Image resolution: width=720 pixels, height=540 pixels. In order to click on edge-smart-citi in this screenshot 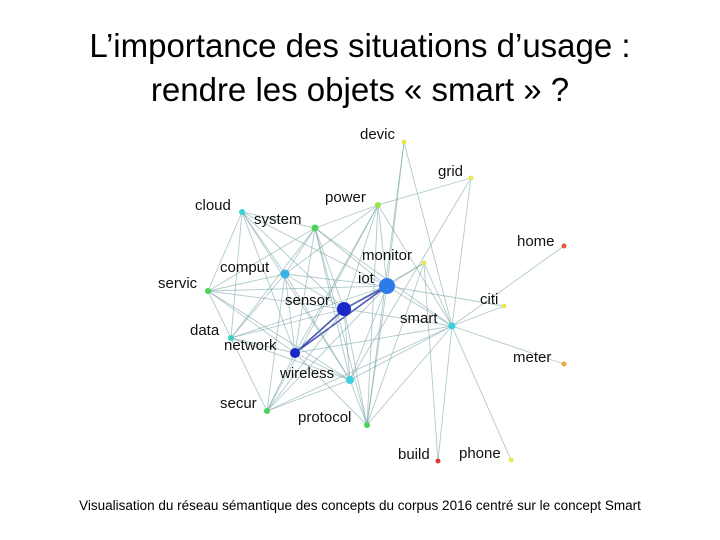, I will do `click(478, 316)`.